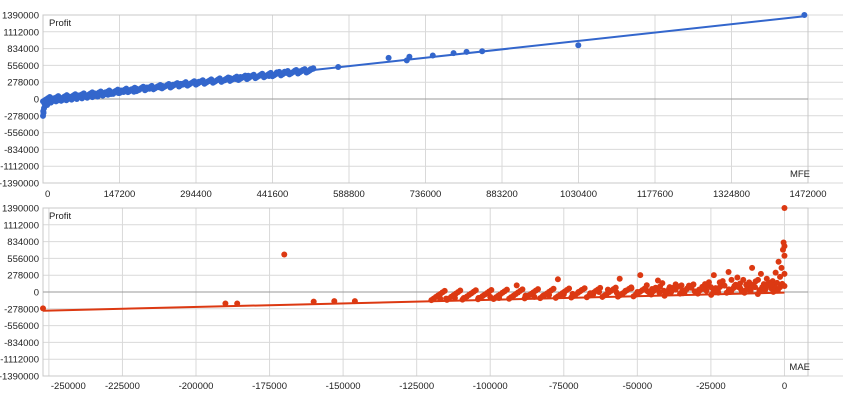  Describe the element at coordinates (578, 194) in the screenshot. I see `x-tick-label: 1030400` at that location.